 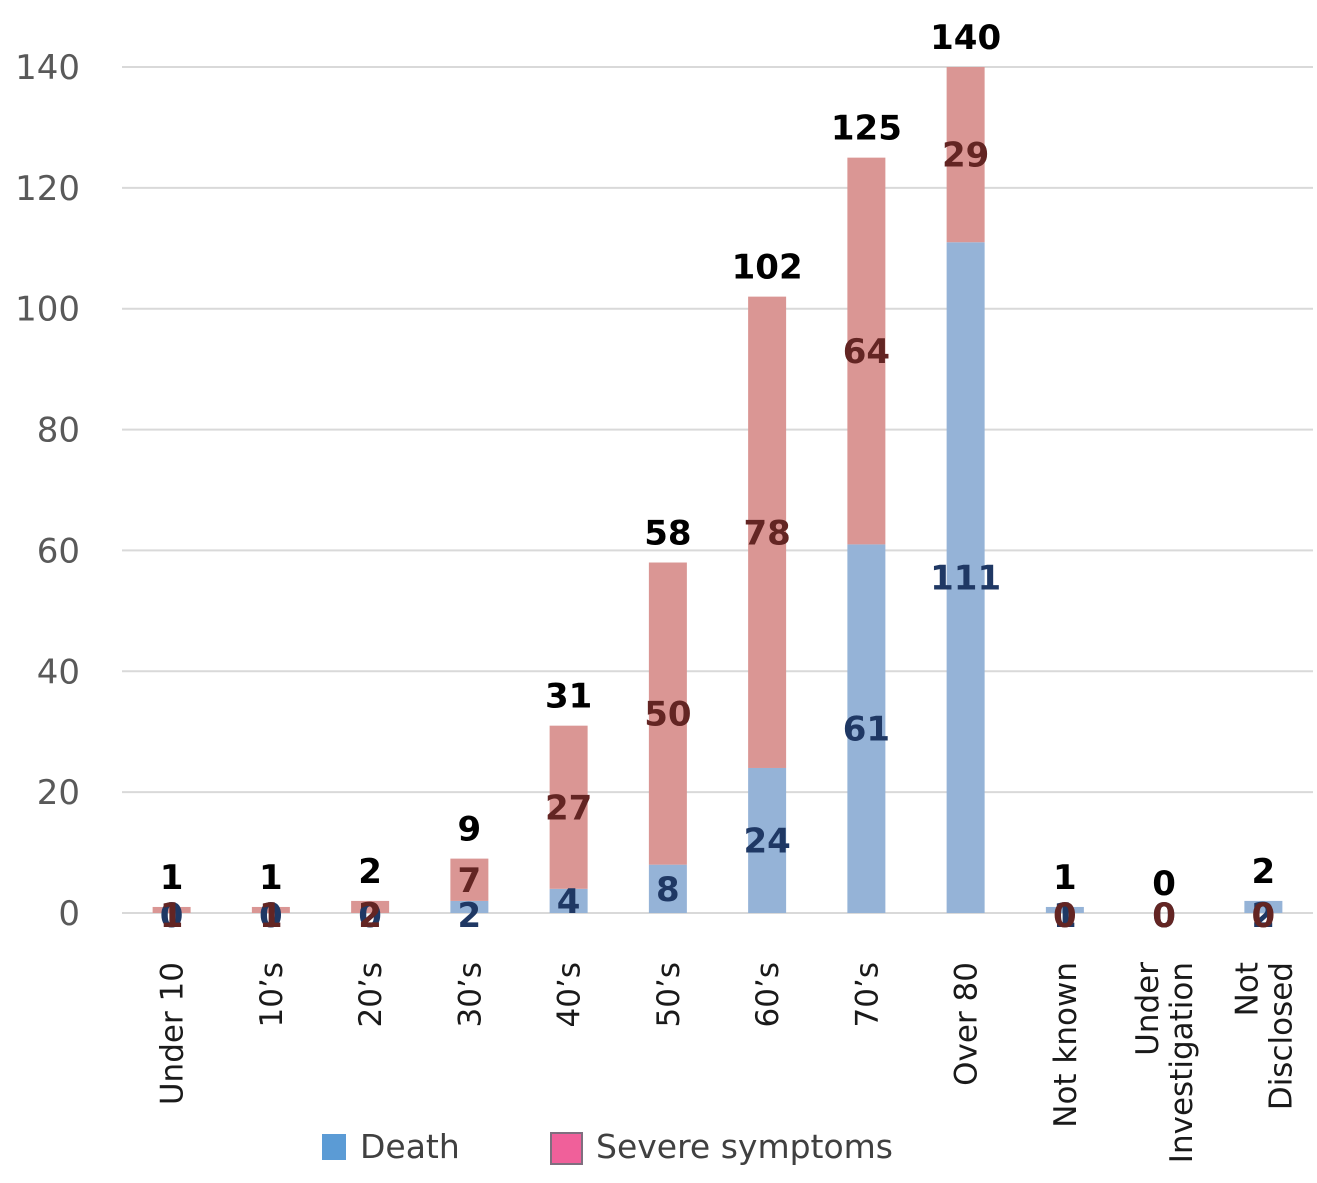 I want to click on death-value-label: 1, so click(x=1065, y=916).